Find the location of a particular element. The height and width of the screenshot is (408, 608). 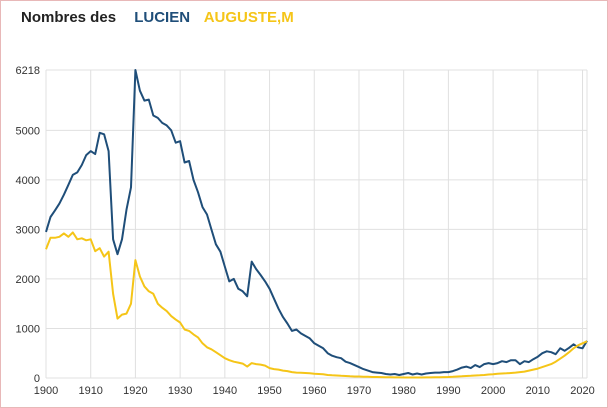

y-tick-label: 2000 is located at coordinates (28, 280).